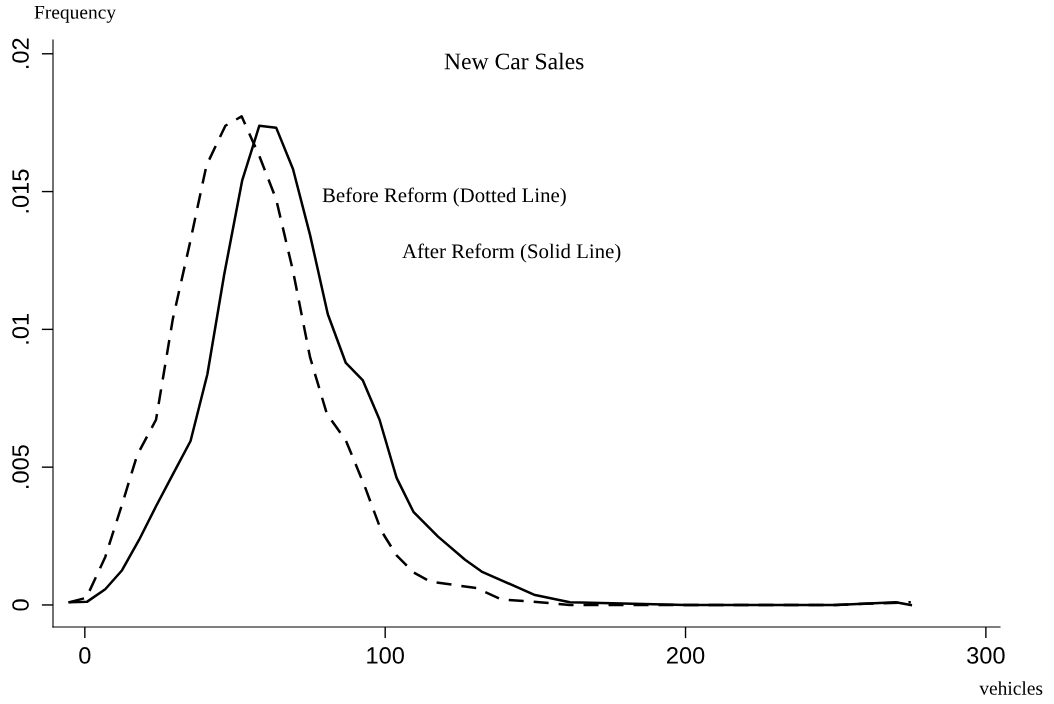 The image size is (1054, 704). What do you see at coordinates (1011, 688) in the screenshot?
I see `x-axis-title: vehicles` at bounding box center [1011, 688].